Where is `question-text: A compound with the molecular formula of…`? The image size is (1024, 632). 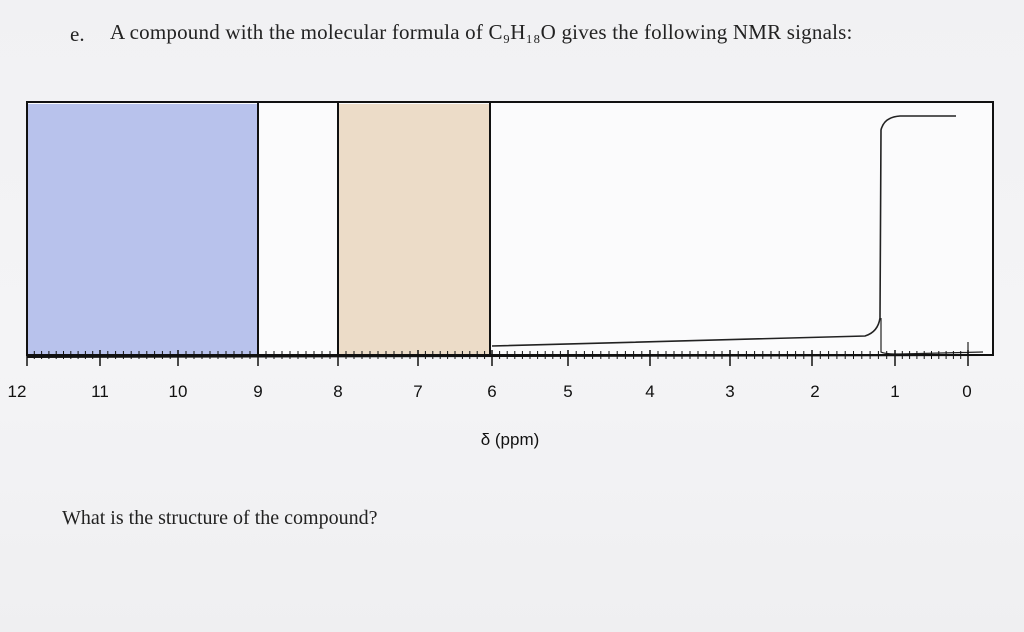 question-text: A compound with the molecular formula of… is located at coordinates (481, 32).